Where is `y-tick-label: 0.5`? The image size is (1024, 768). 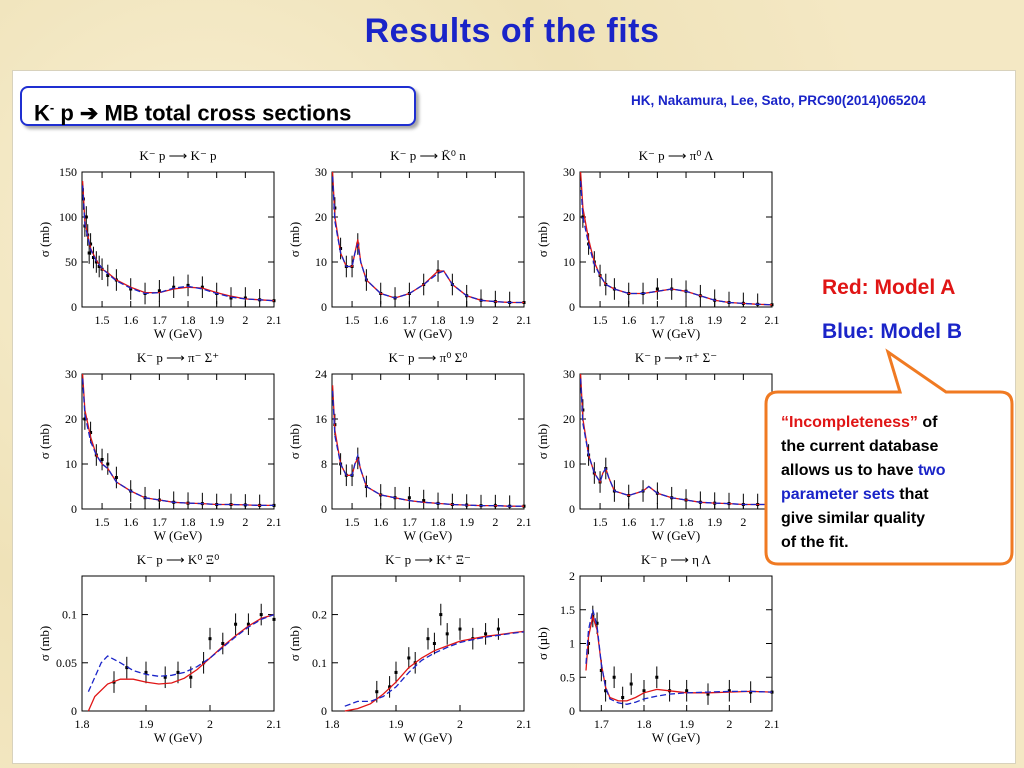 y-tick-label: 0.5 is located at coordinates (567, 677).